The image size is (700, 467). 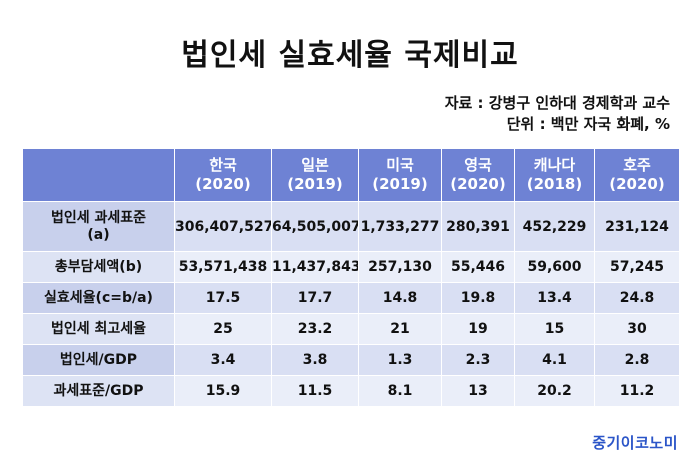 What do you see at coordinates (557, 103) in the screenshot?
I see `source-line: 자료 : 강병구 인하대 경제학과 교수` at bounding box center [557, 103].